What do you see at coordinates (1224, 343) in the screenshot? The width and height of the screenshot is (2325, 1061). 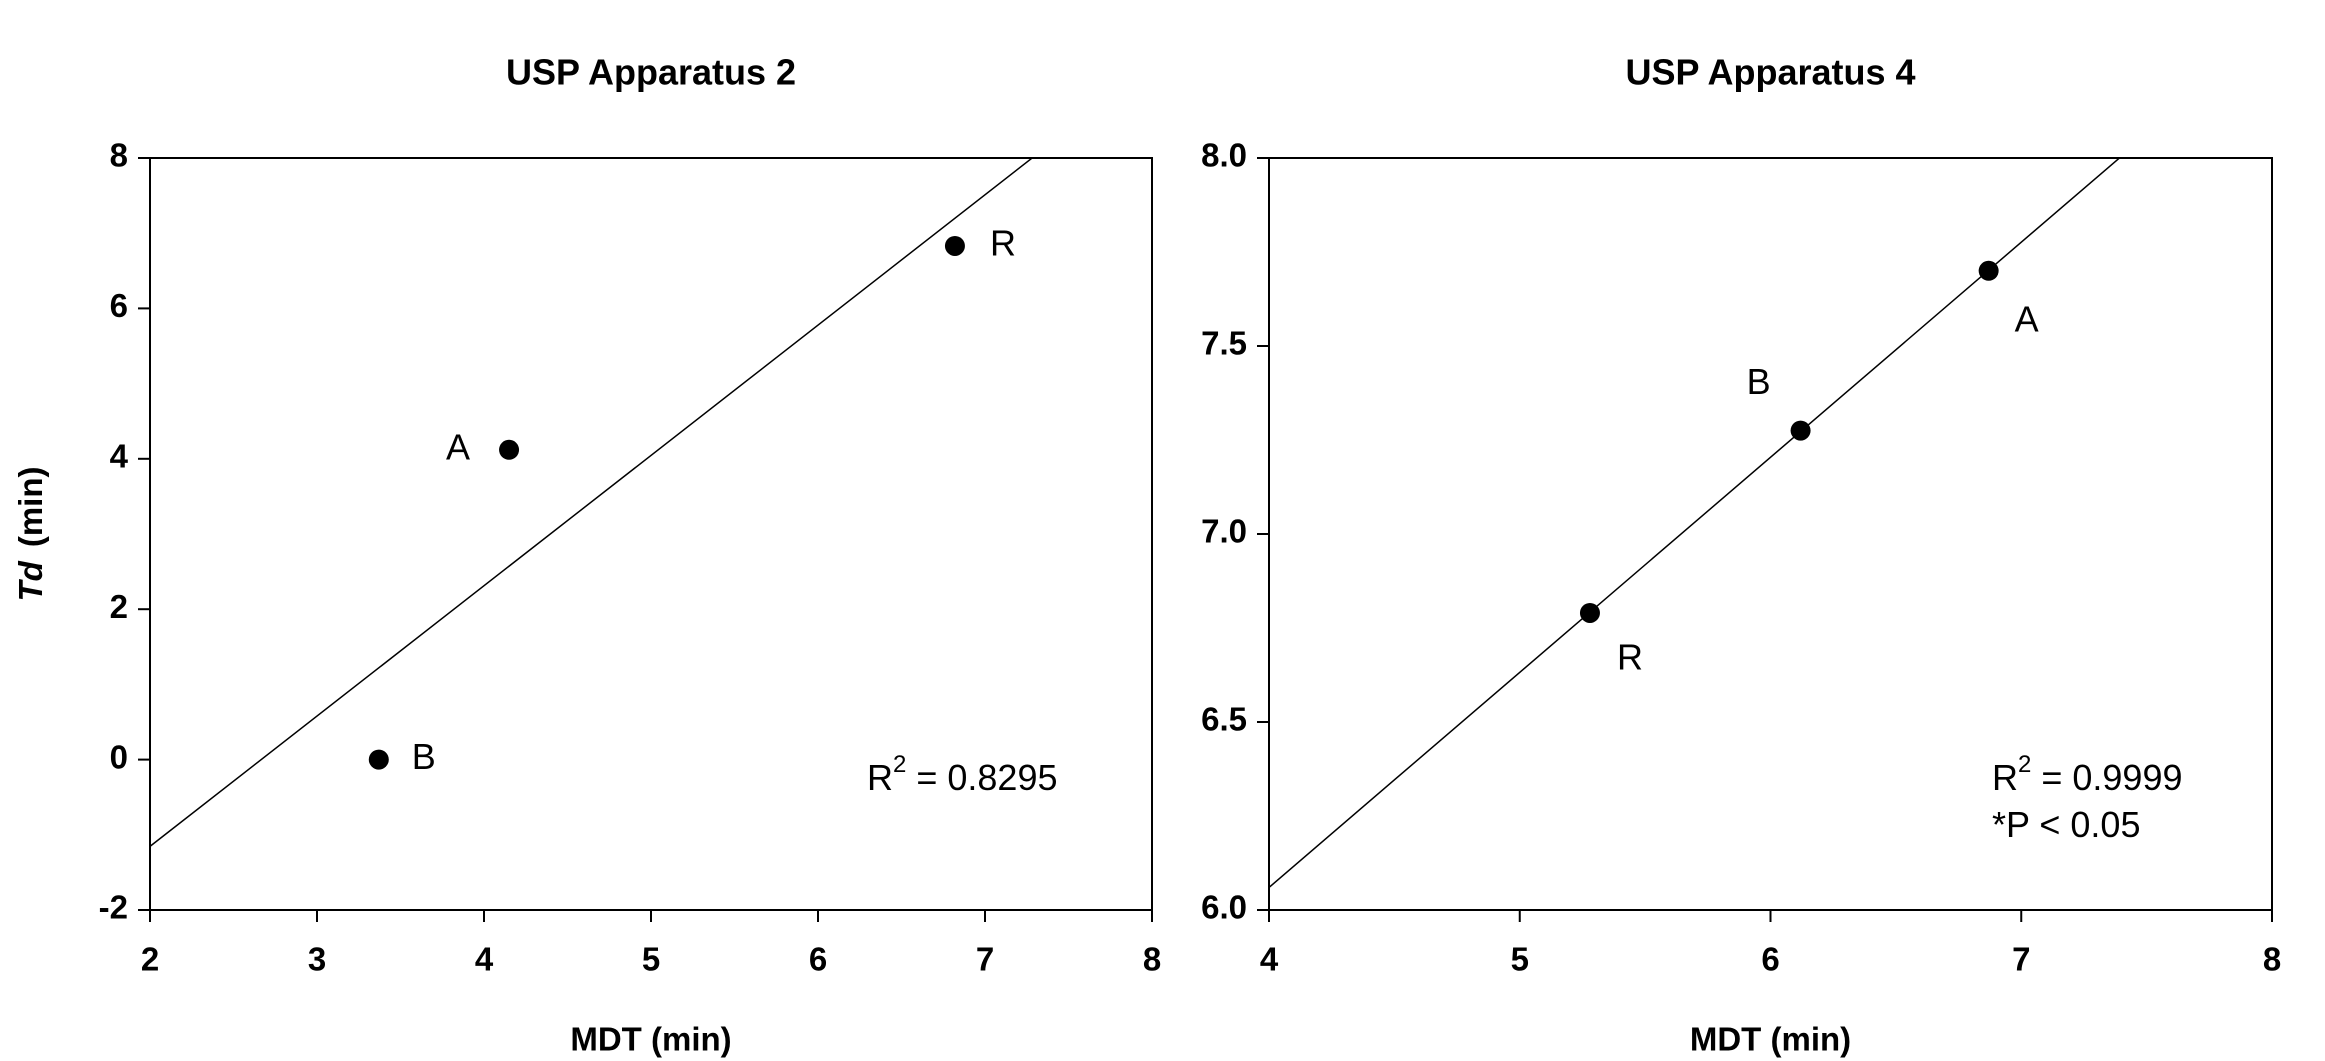 I see `y-tick-label: 7.5` at bounding box center [1224, 343].